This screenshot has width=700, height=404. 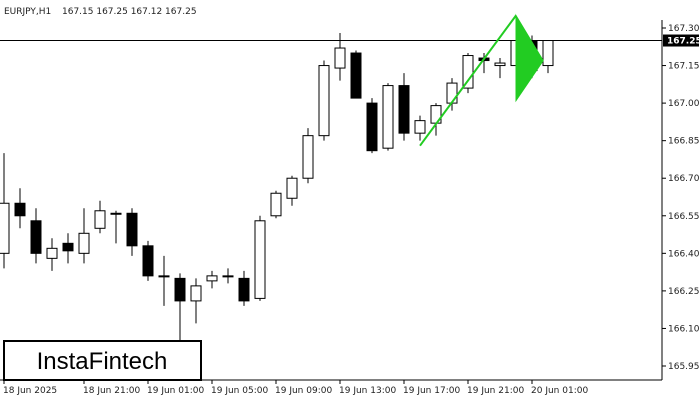 I want to click on x-tick-label: 18 Jun 2025, so click(x=30, y=391).